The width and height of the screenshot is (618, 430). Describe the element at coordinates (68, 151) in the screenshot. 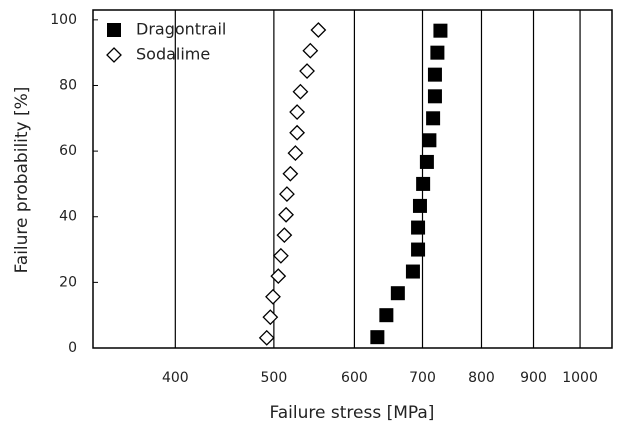

I see `y-tick-label: 60` at that location.